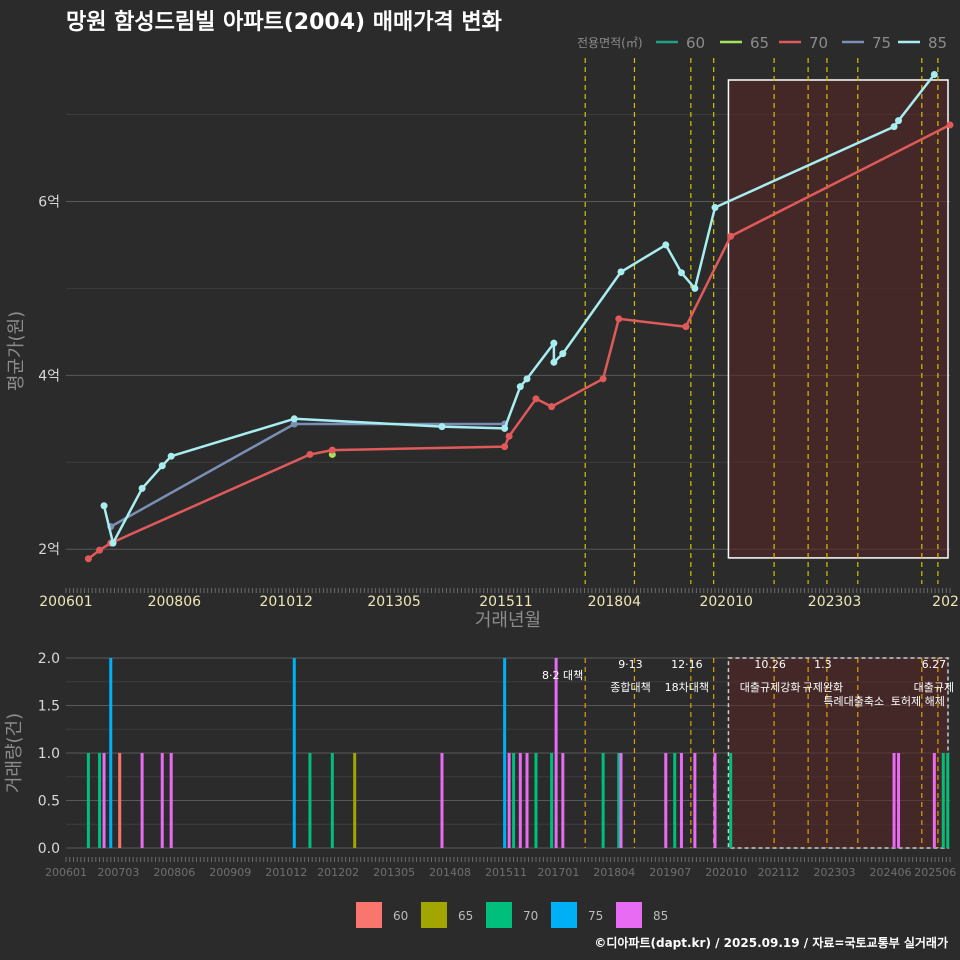 This screenshot has height=960, width=960. I want to click on y-tick-label: 0.5, so click(49, 802).